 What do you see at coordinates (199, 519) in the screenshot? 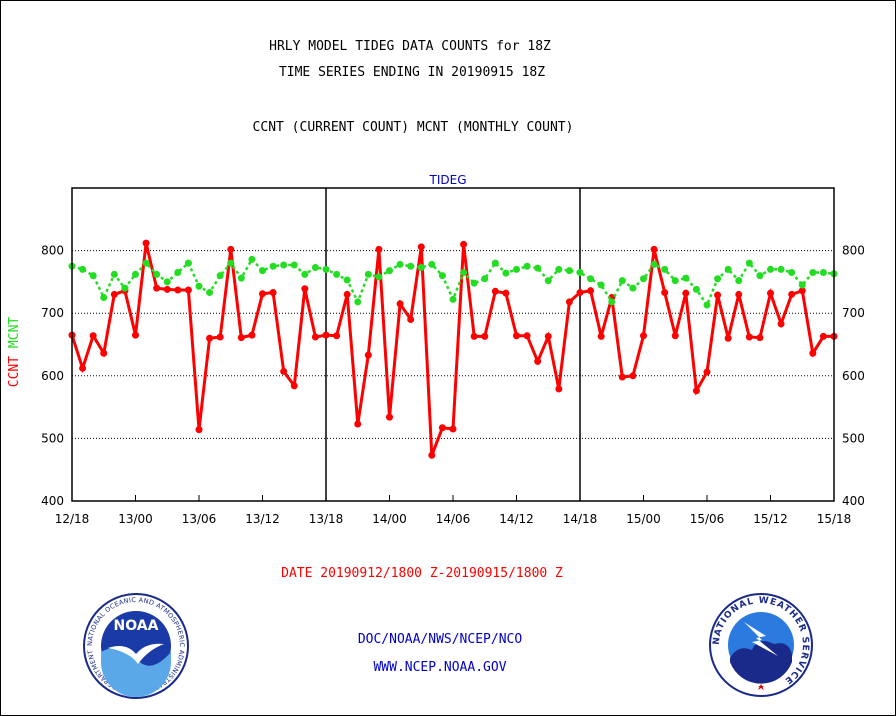
I see `x-tick-label: 13/06` at bounding box center [199, 519].